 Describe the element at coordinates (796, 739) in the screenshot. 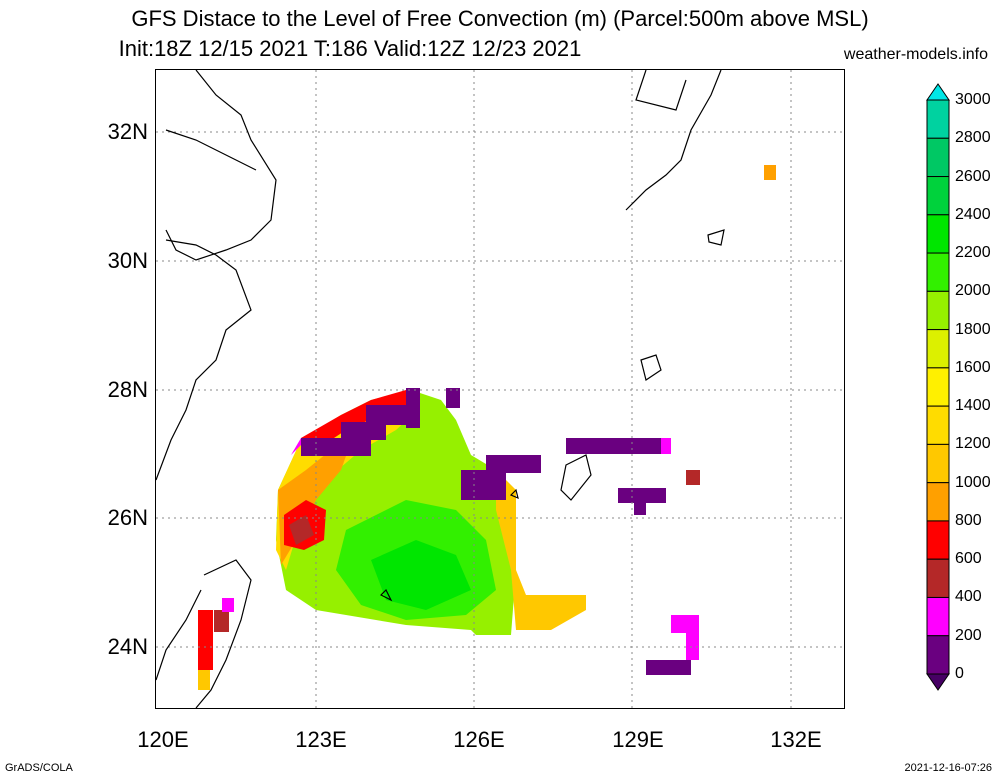

I see `x-tick-label: 132E` at that location.